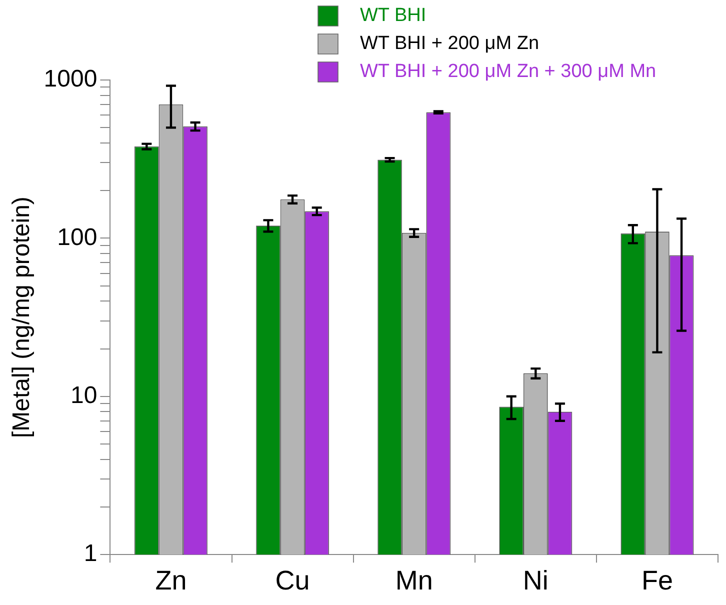  I want to click on y-tick-label: 100, so click(77, 237).